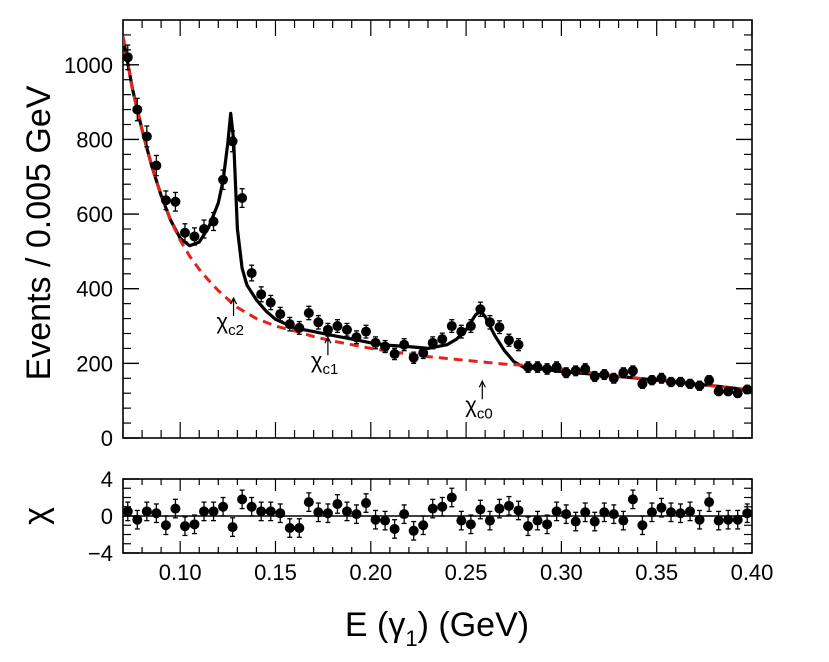  Describe the element at coordinates (94, 363) in the screenshot. I see `y-tick-label: 200` at that location.